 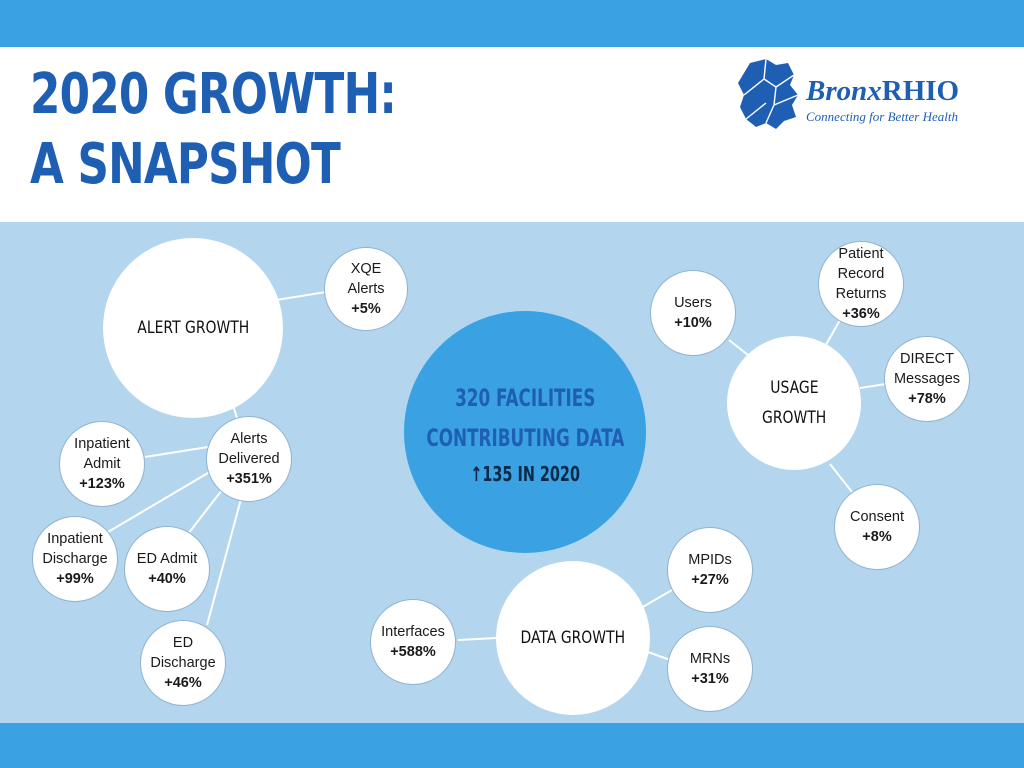 What do you see at coordinates (512, 745) in the screenshot?
I see `bottom-banner` at bounding box center [512, 745].